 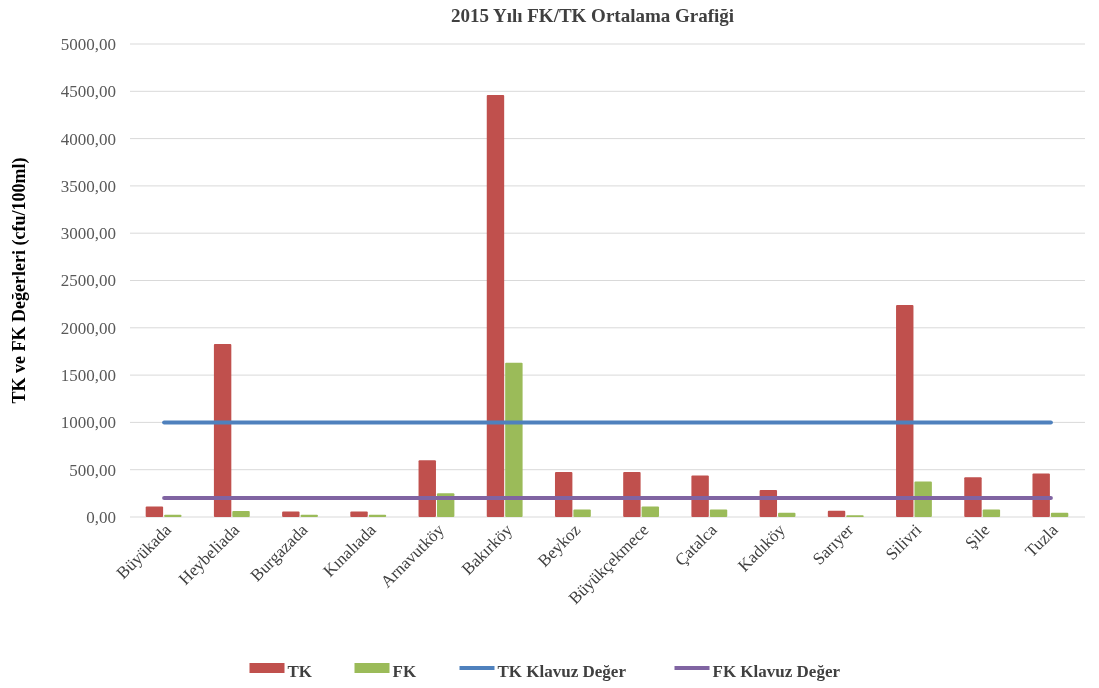 What do you see at coordinates (776, 672) in the screenshot?
I see `legend-label: FK Klavuz Değer` at bounding box center [776, 672].